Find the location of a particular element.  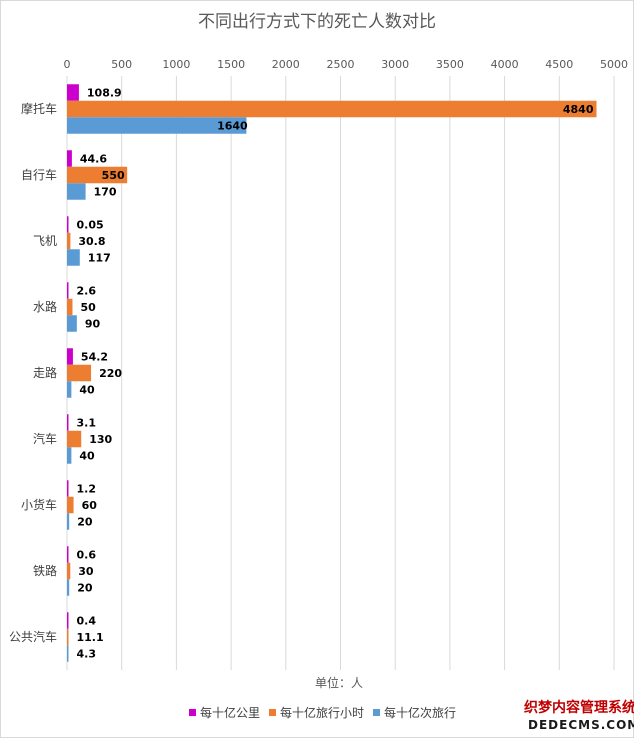

watermark-logo: 织梦内容管理系统 DEDECMS.COM is located at coordinates (579, 715).